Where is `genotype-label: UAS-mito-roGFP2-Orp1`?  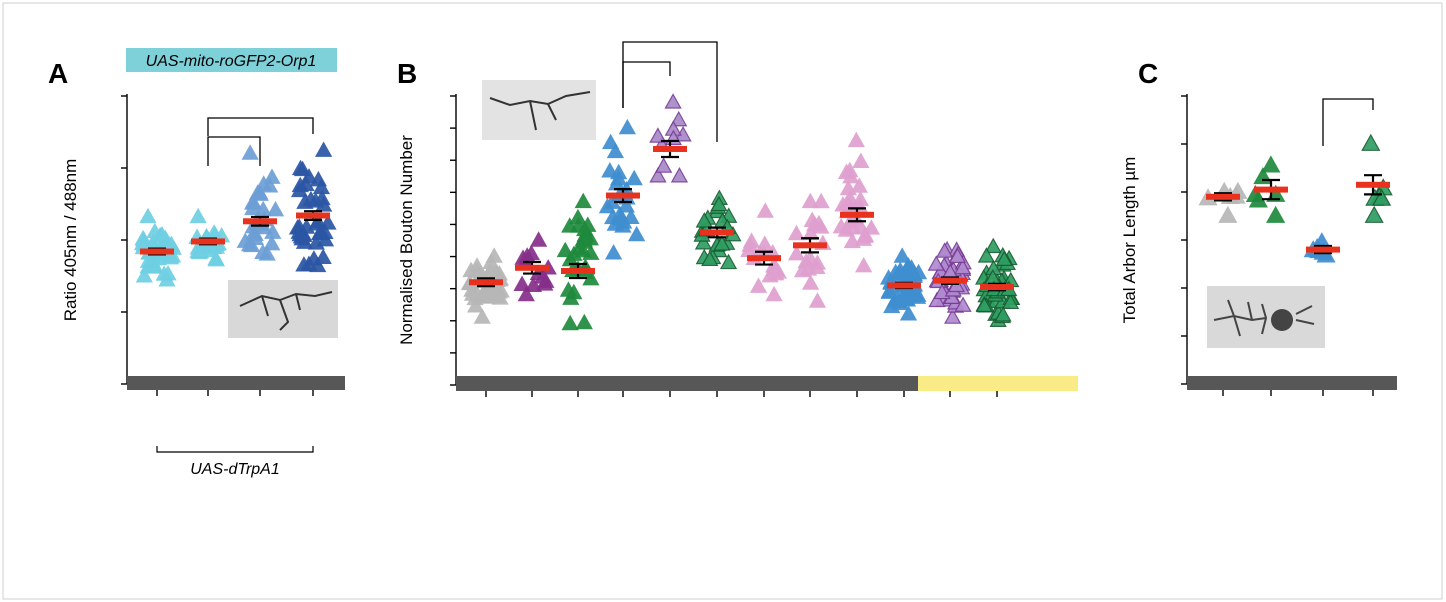
genotype-label: UAS-mito-roGFP2-Orp1 is located at coordinates (231, 61).